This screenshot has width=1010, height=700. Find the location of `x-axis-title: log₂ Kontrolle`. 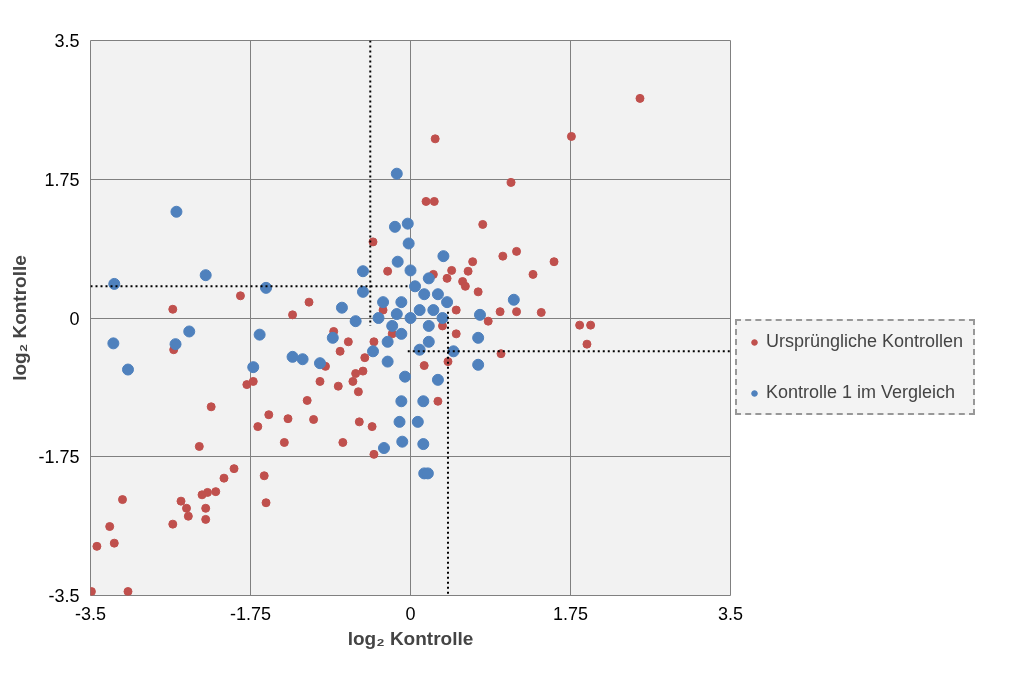

x-axis-title: log₂ Kontrolle is located at coordinates (410, 638).